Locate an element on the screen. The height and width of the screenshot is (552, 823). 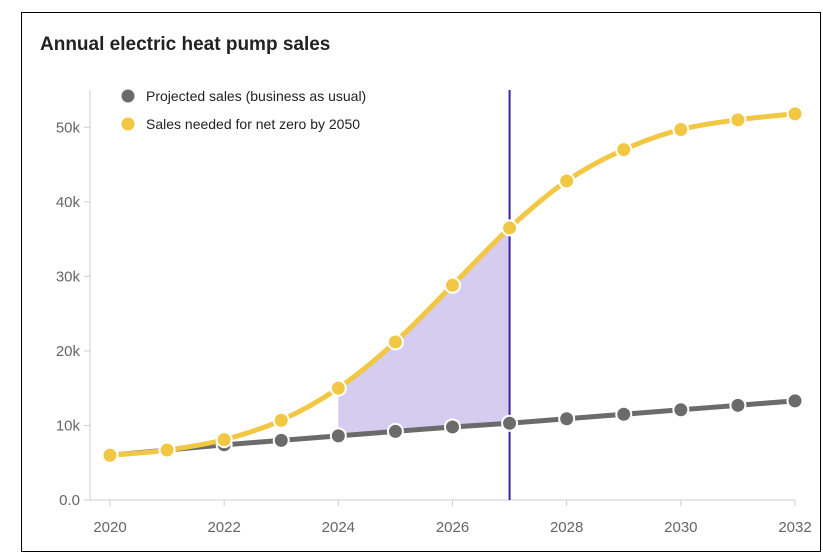
y-tick-label: 40k is located at coordinates (68, 202).